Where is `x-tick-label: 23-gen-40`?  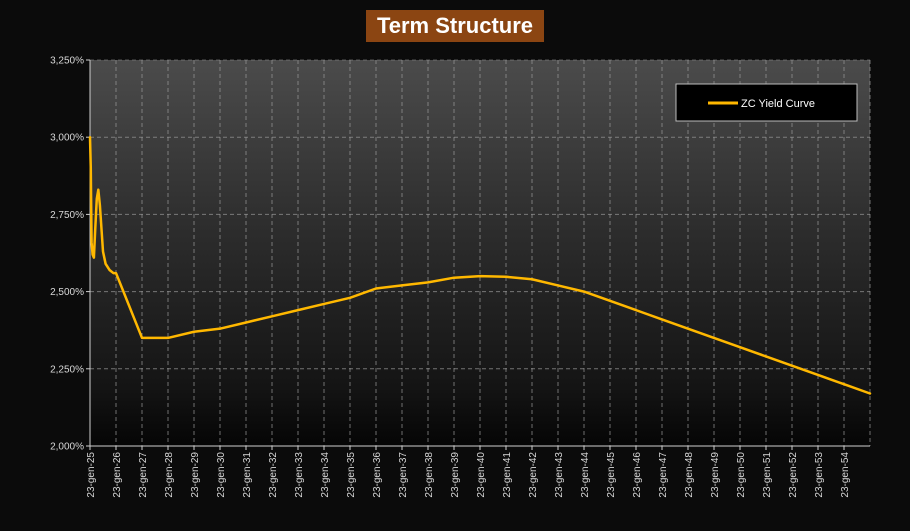 x-tick-label: 23-gen-40 is located at coordinates (481, 475).